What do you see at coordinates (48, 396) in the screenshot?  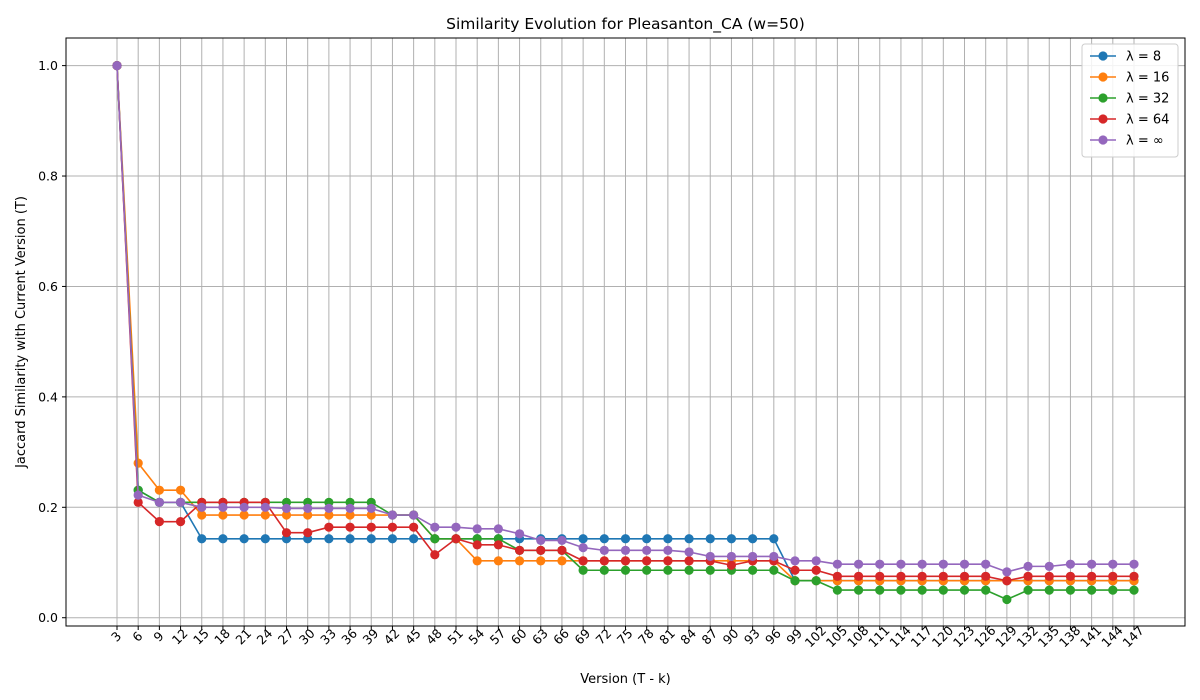 I see `y-tick-label: 0.4` at bounding box center [48, 396].